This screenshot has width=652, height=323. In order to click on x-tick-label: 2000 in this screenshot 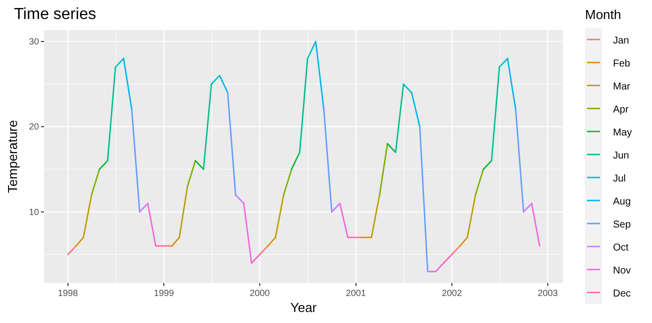, I will do `click(260, 293)`.